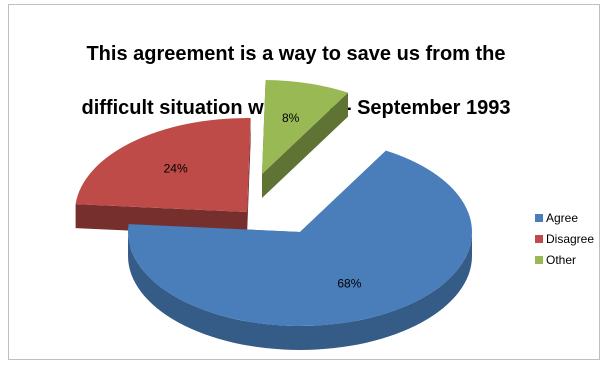  What do you see at coordinates (539, 217) in the screenshot?
I see `legend-swatch-agree` at bounding box center [539, 217].